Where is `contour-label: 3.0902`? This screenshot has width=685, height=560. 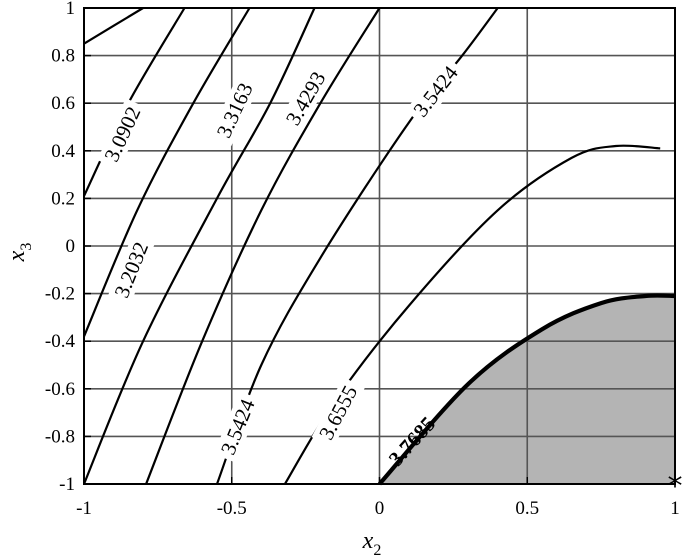 contour-label: 3.0902 is located at coordinates (122, 134).